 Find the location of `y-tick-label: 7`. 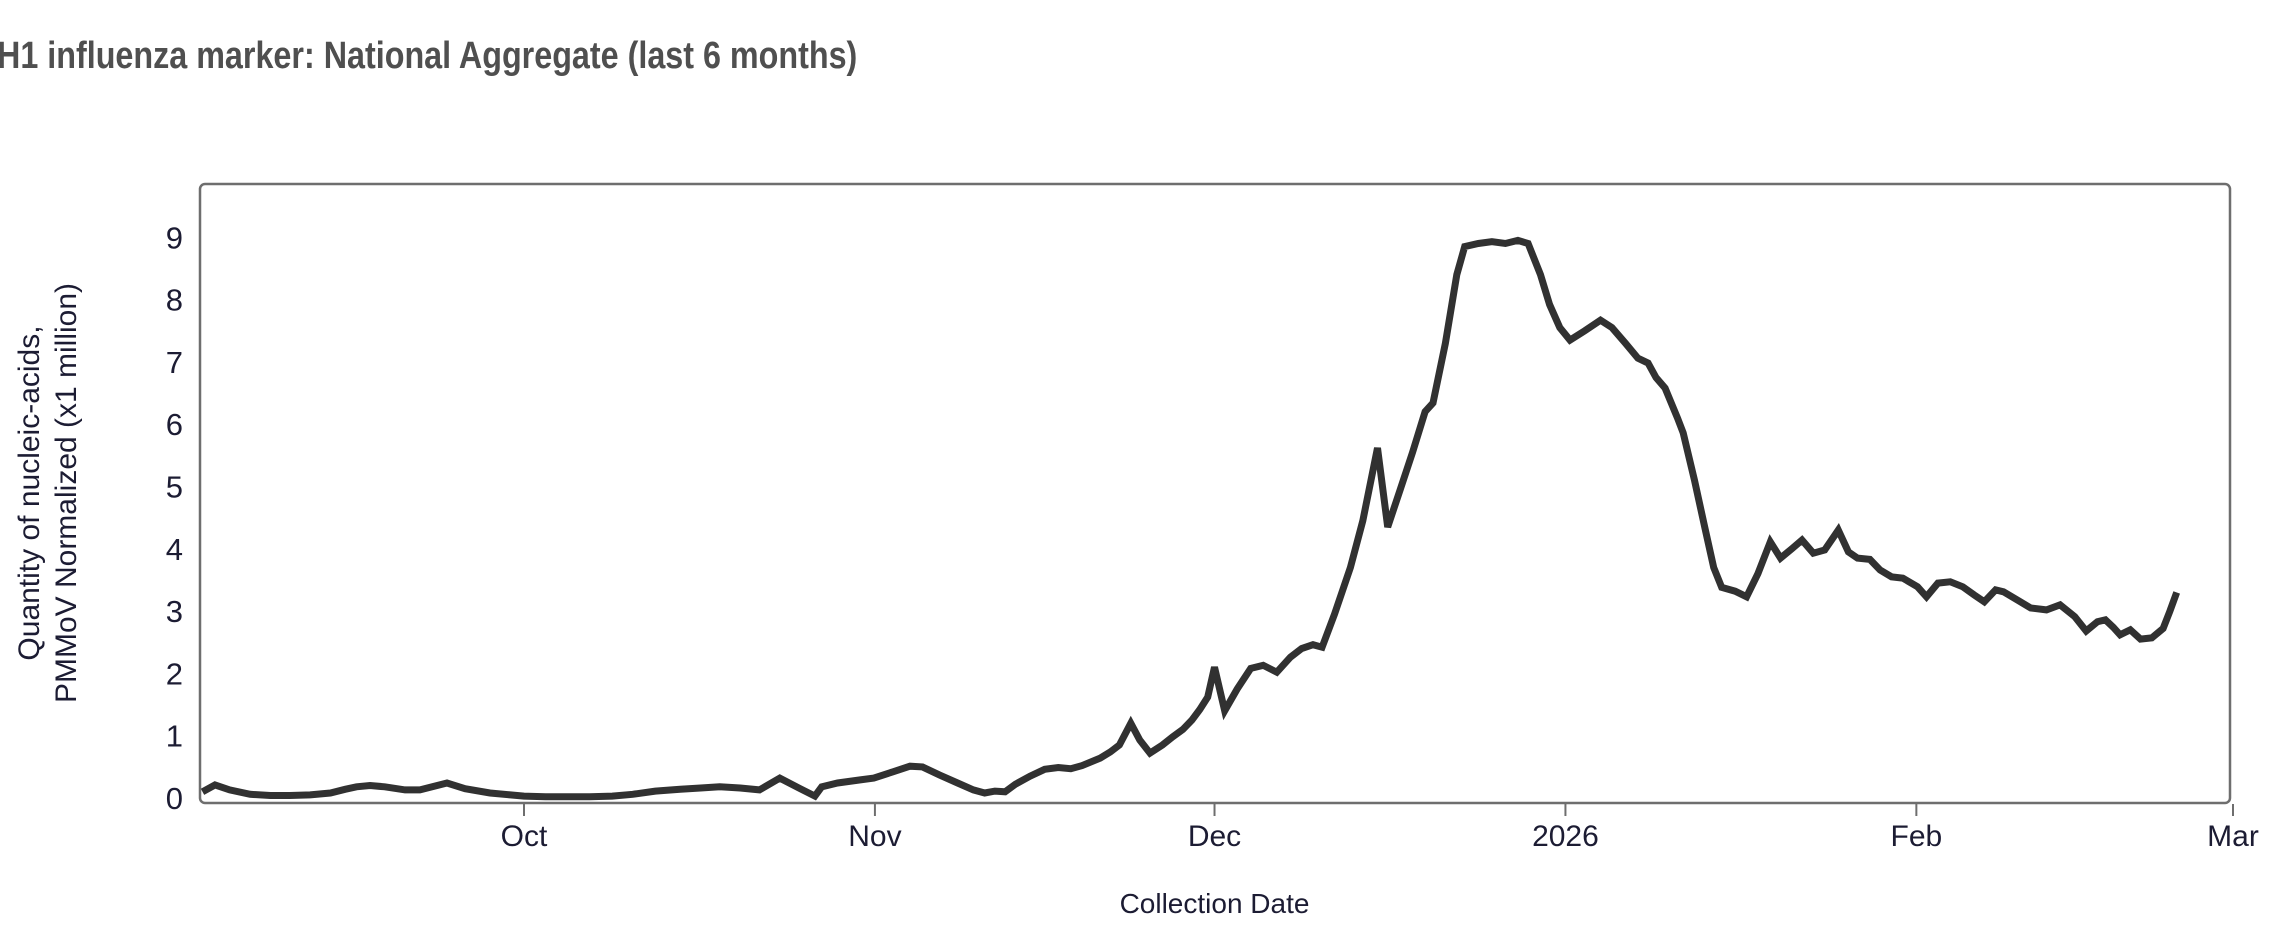

y-tick-label: 7 is located at coordinates (174, 362).